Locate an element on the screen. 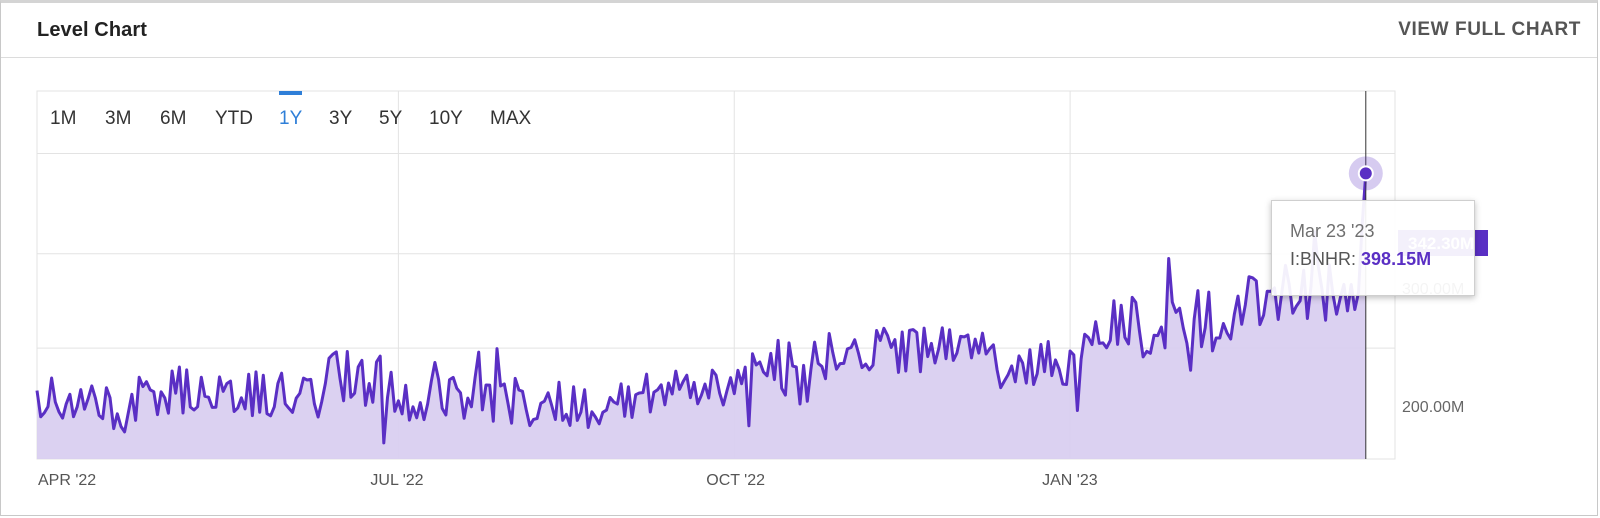 The height and width of the screenshot is (518, 1600). range-button-3m: 3M is located at coordinates (118, 118).